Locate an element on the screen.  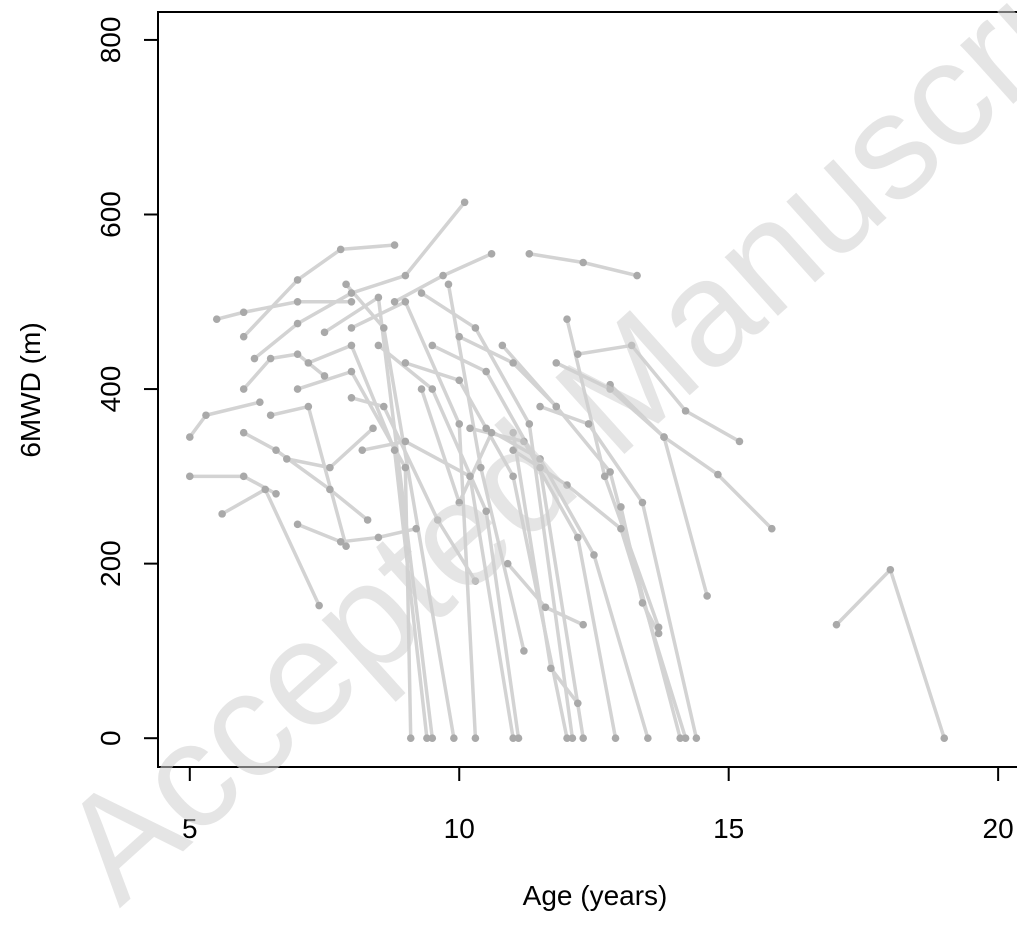
y-tick-label: 200 is located at coordinates (110, 563).